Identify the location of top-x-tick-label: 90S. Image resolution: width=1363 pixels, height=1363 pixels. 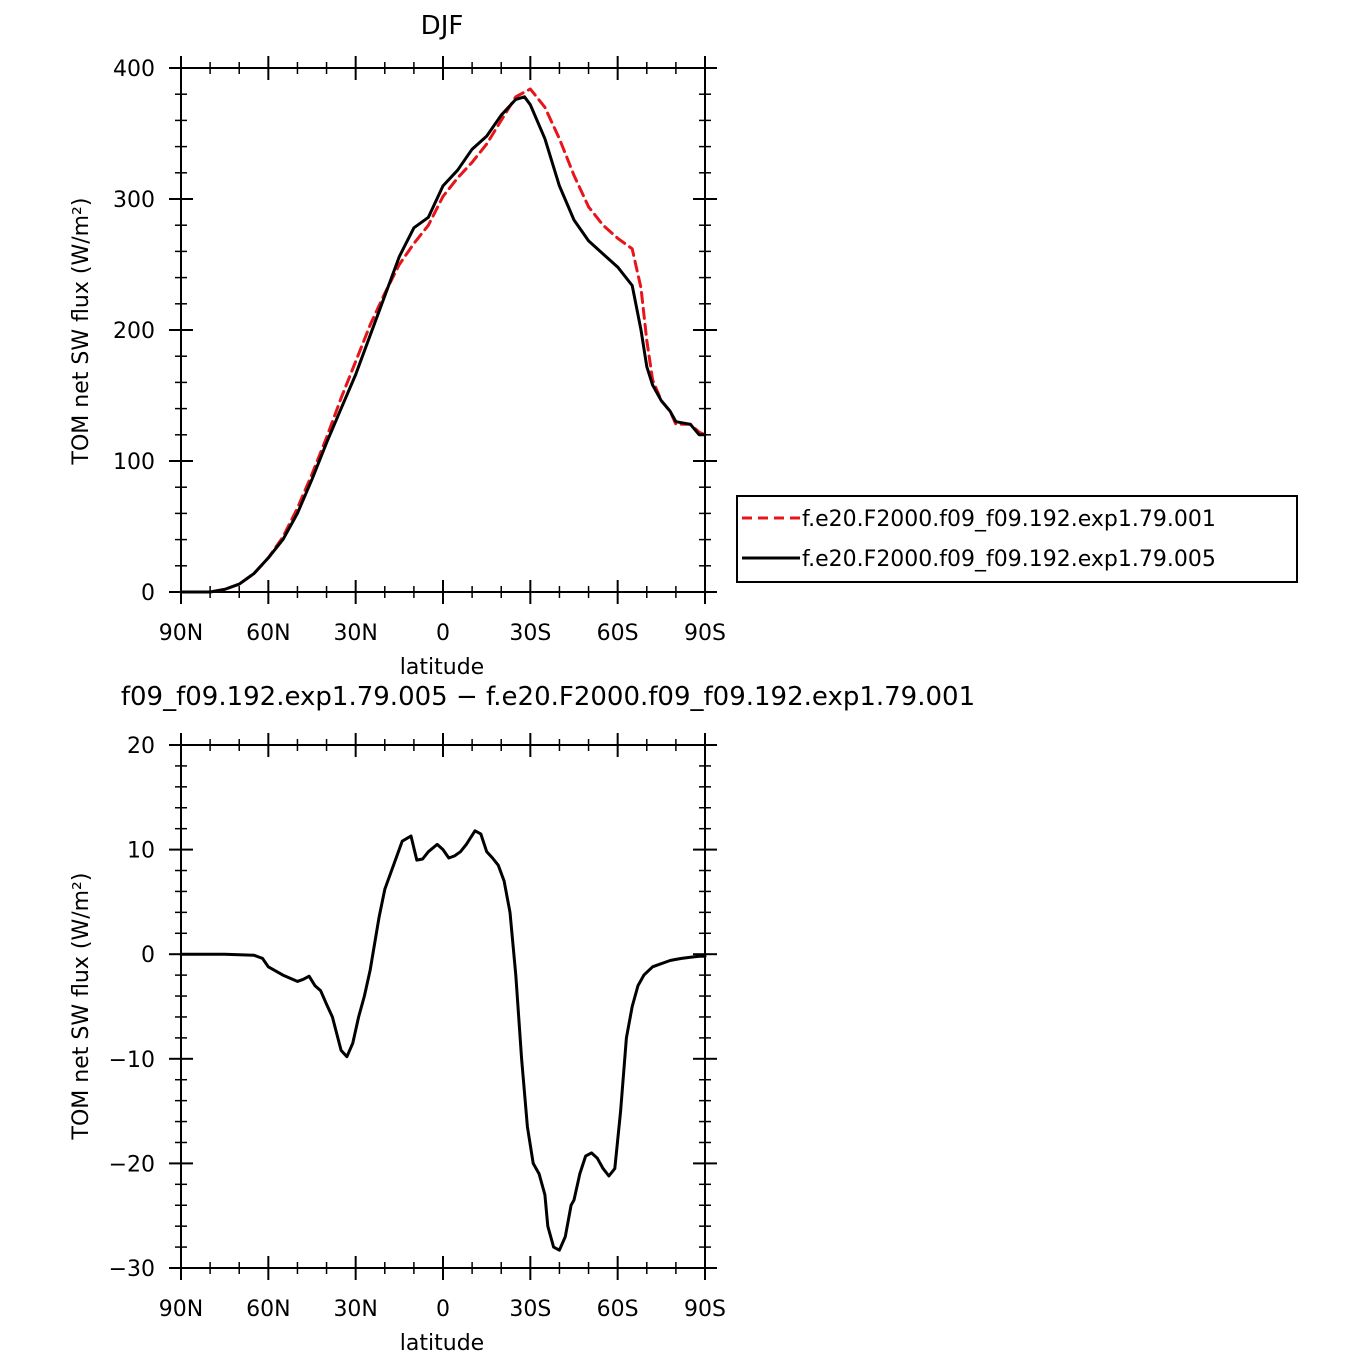
(705, 633).